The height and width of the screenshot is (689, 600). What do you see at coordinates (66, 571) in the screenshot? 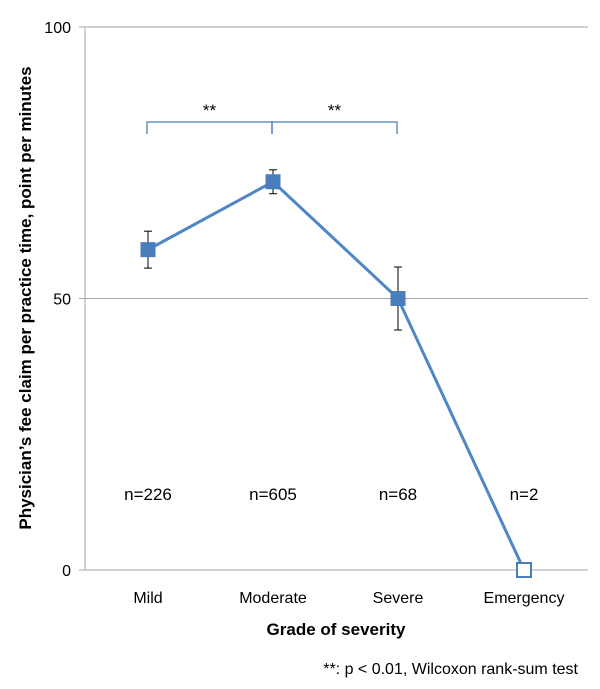
I see `y-tick-0: 0` at bounding box center [66, 571].